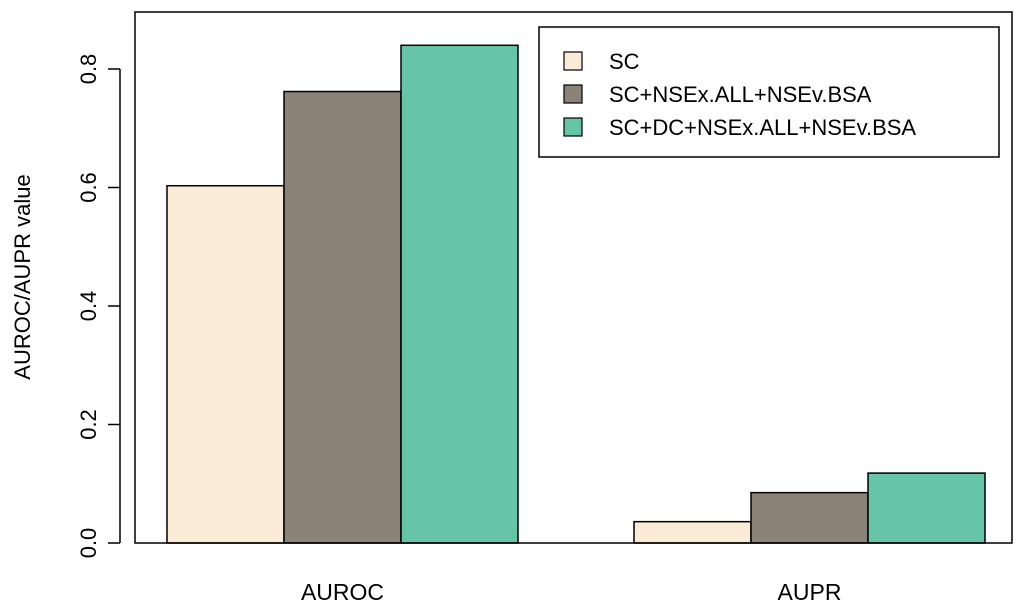  What do you see at coordinates (88, 543) in the screenshot?
I see `y-tick-label: 0.0` at bounding box center [88, 543].